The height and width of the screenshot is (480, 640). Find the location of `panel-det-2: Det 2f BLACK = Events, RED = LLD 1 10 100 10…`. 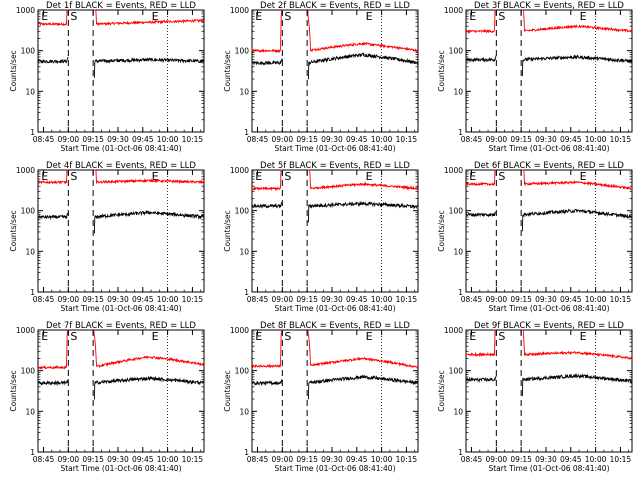

panel-det-2: Det 2f BLACK = Events, RED = LLD 1 10 100 10… is located at coordinates (321, 77).